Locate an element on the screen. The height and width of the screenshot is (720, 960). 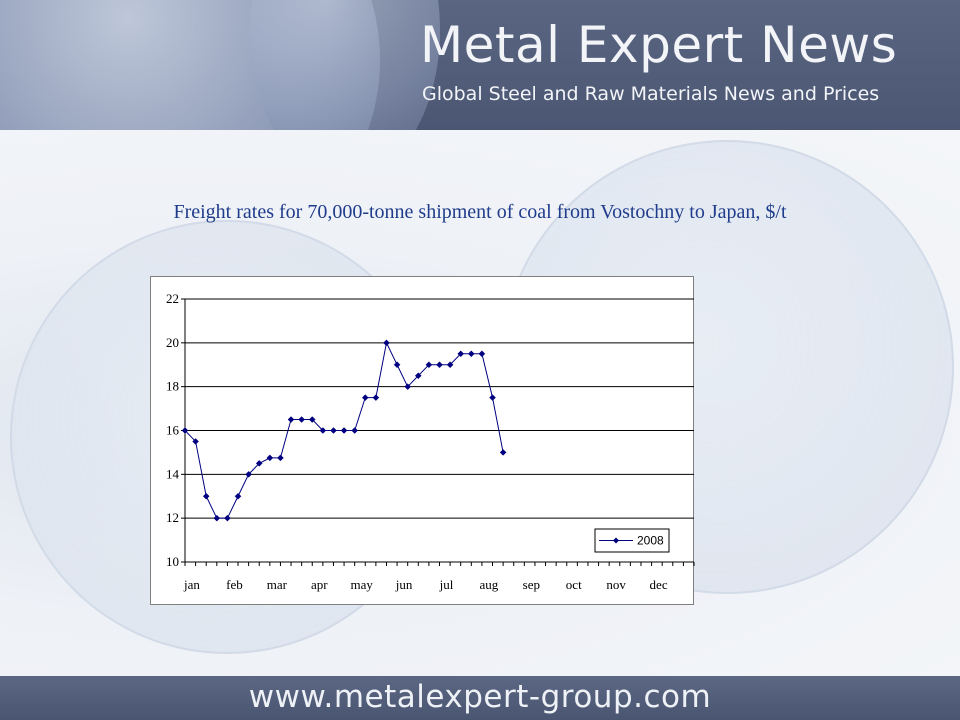
x-tick-label: dec is located at coordinates (659, 584).